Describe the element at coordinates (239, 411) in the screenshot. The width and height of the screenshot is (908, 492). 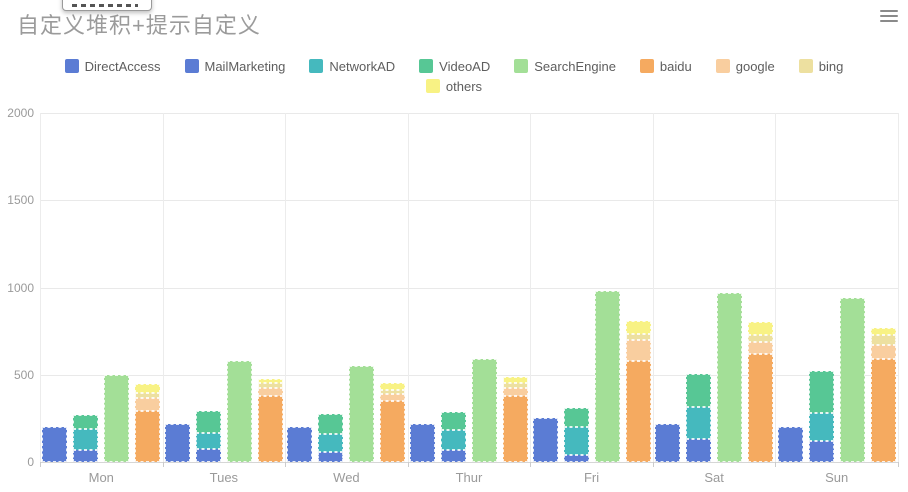
I see `bar-searchengine-tues` at that location.